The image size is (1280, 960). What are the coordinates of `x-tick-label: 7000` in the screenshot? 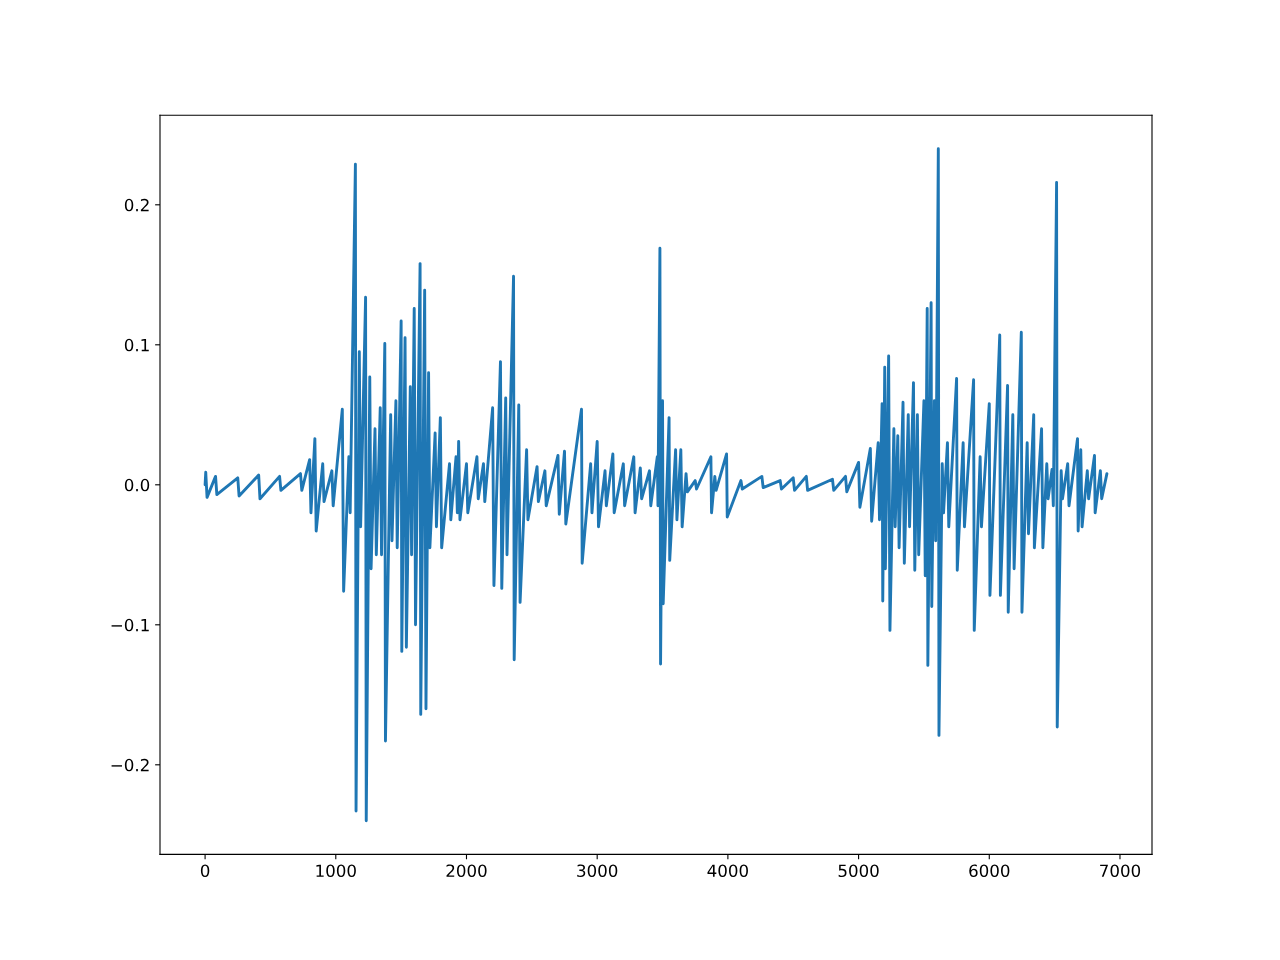 It's located at (1120, 871).